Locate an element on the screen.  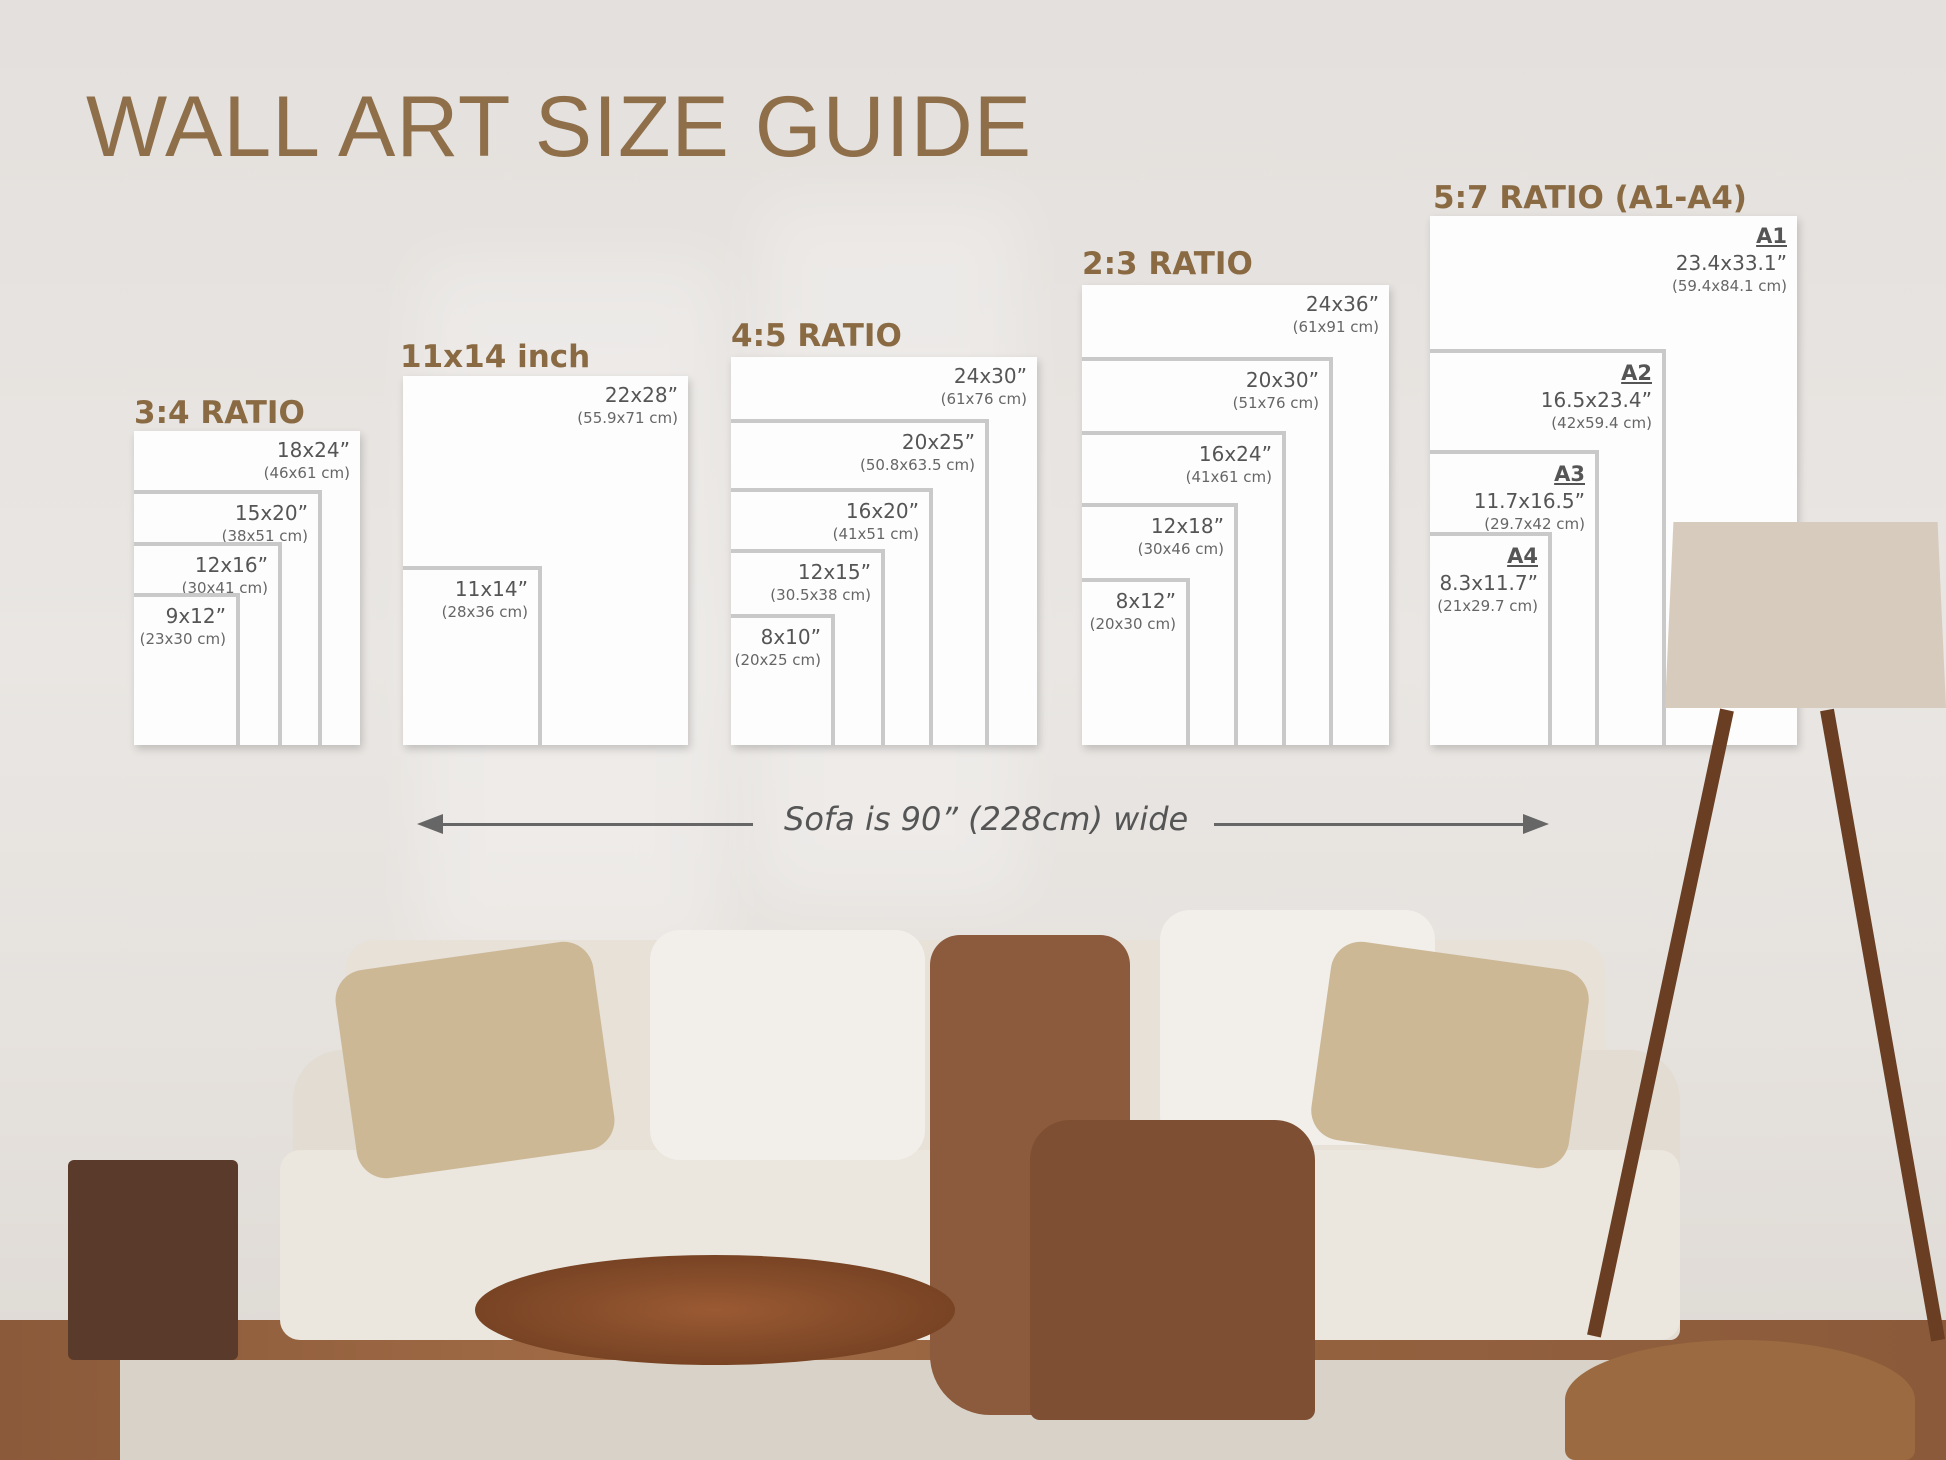
size-inches: 16x20” is located at coordinates (882, 511).